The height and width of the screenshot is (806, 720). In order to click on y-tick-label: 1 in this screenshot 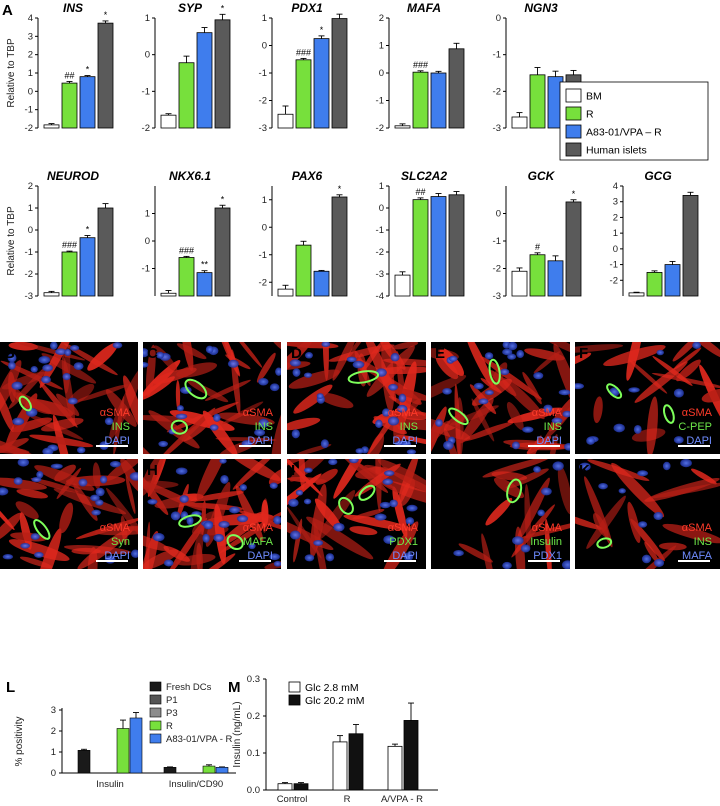, I will do `click(264, 200)`.